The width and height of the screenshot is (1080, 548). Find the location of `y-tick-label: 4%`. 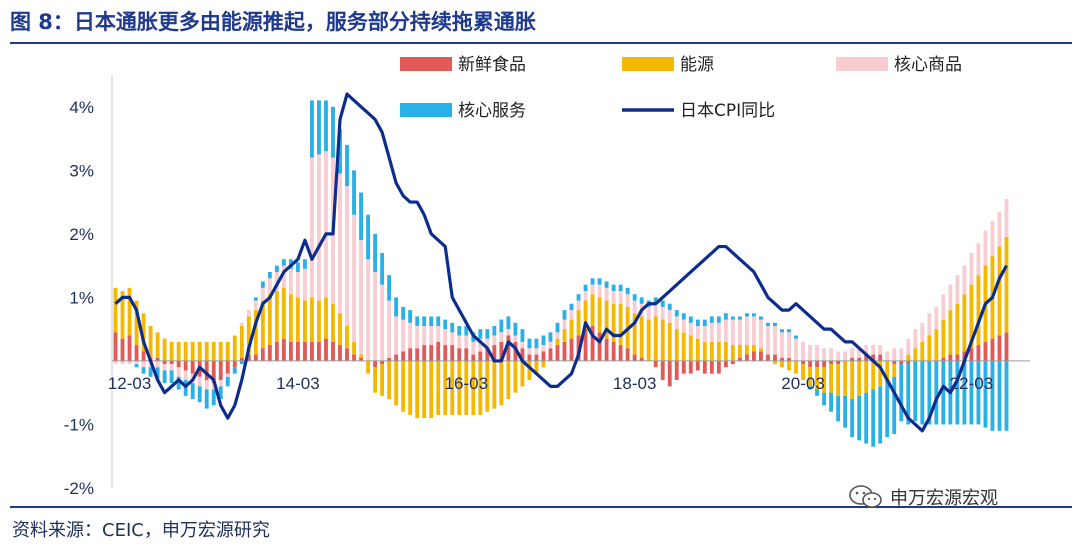

y-tick-label: 4% is located at coordinates (81, 107).